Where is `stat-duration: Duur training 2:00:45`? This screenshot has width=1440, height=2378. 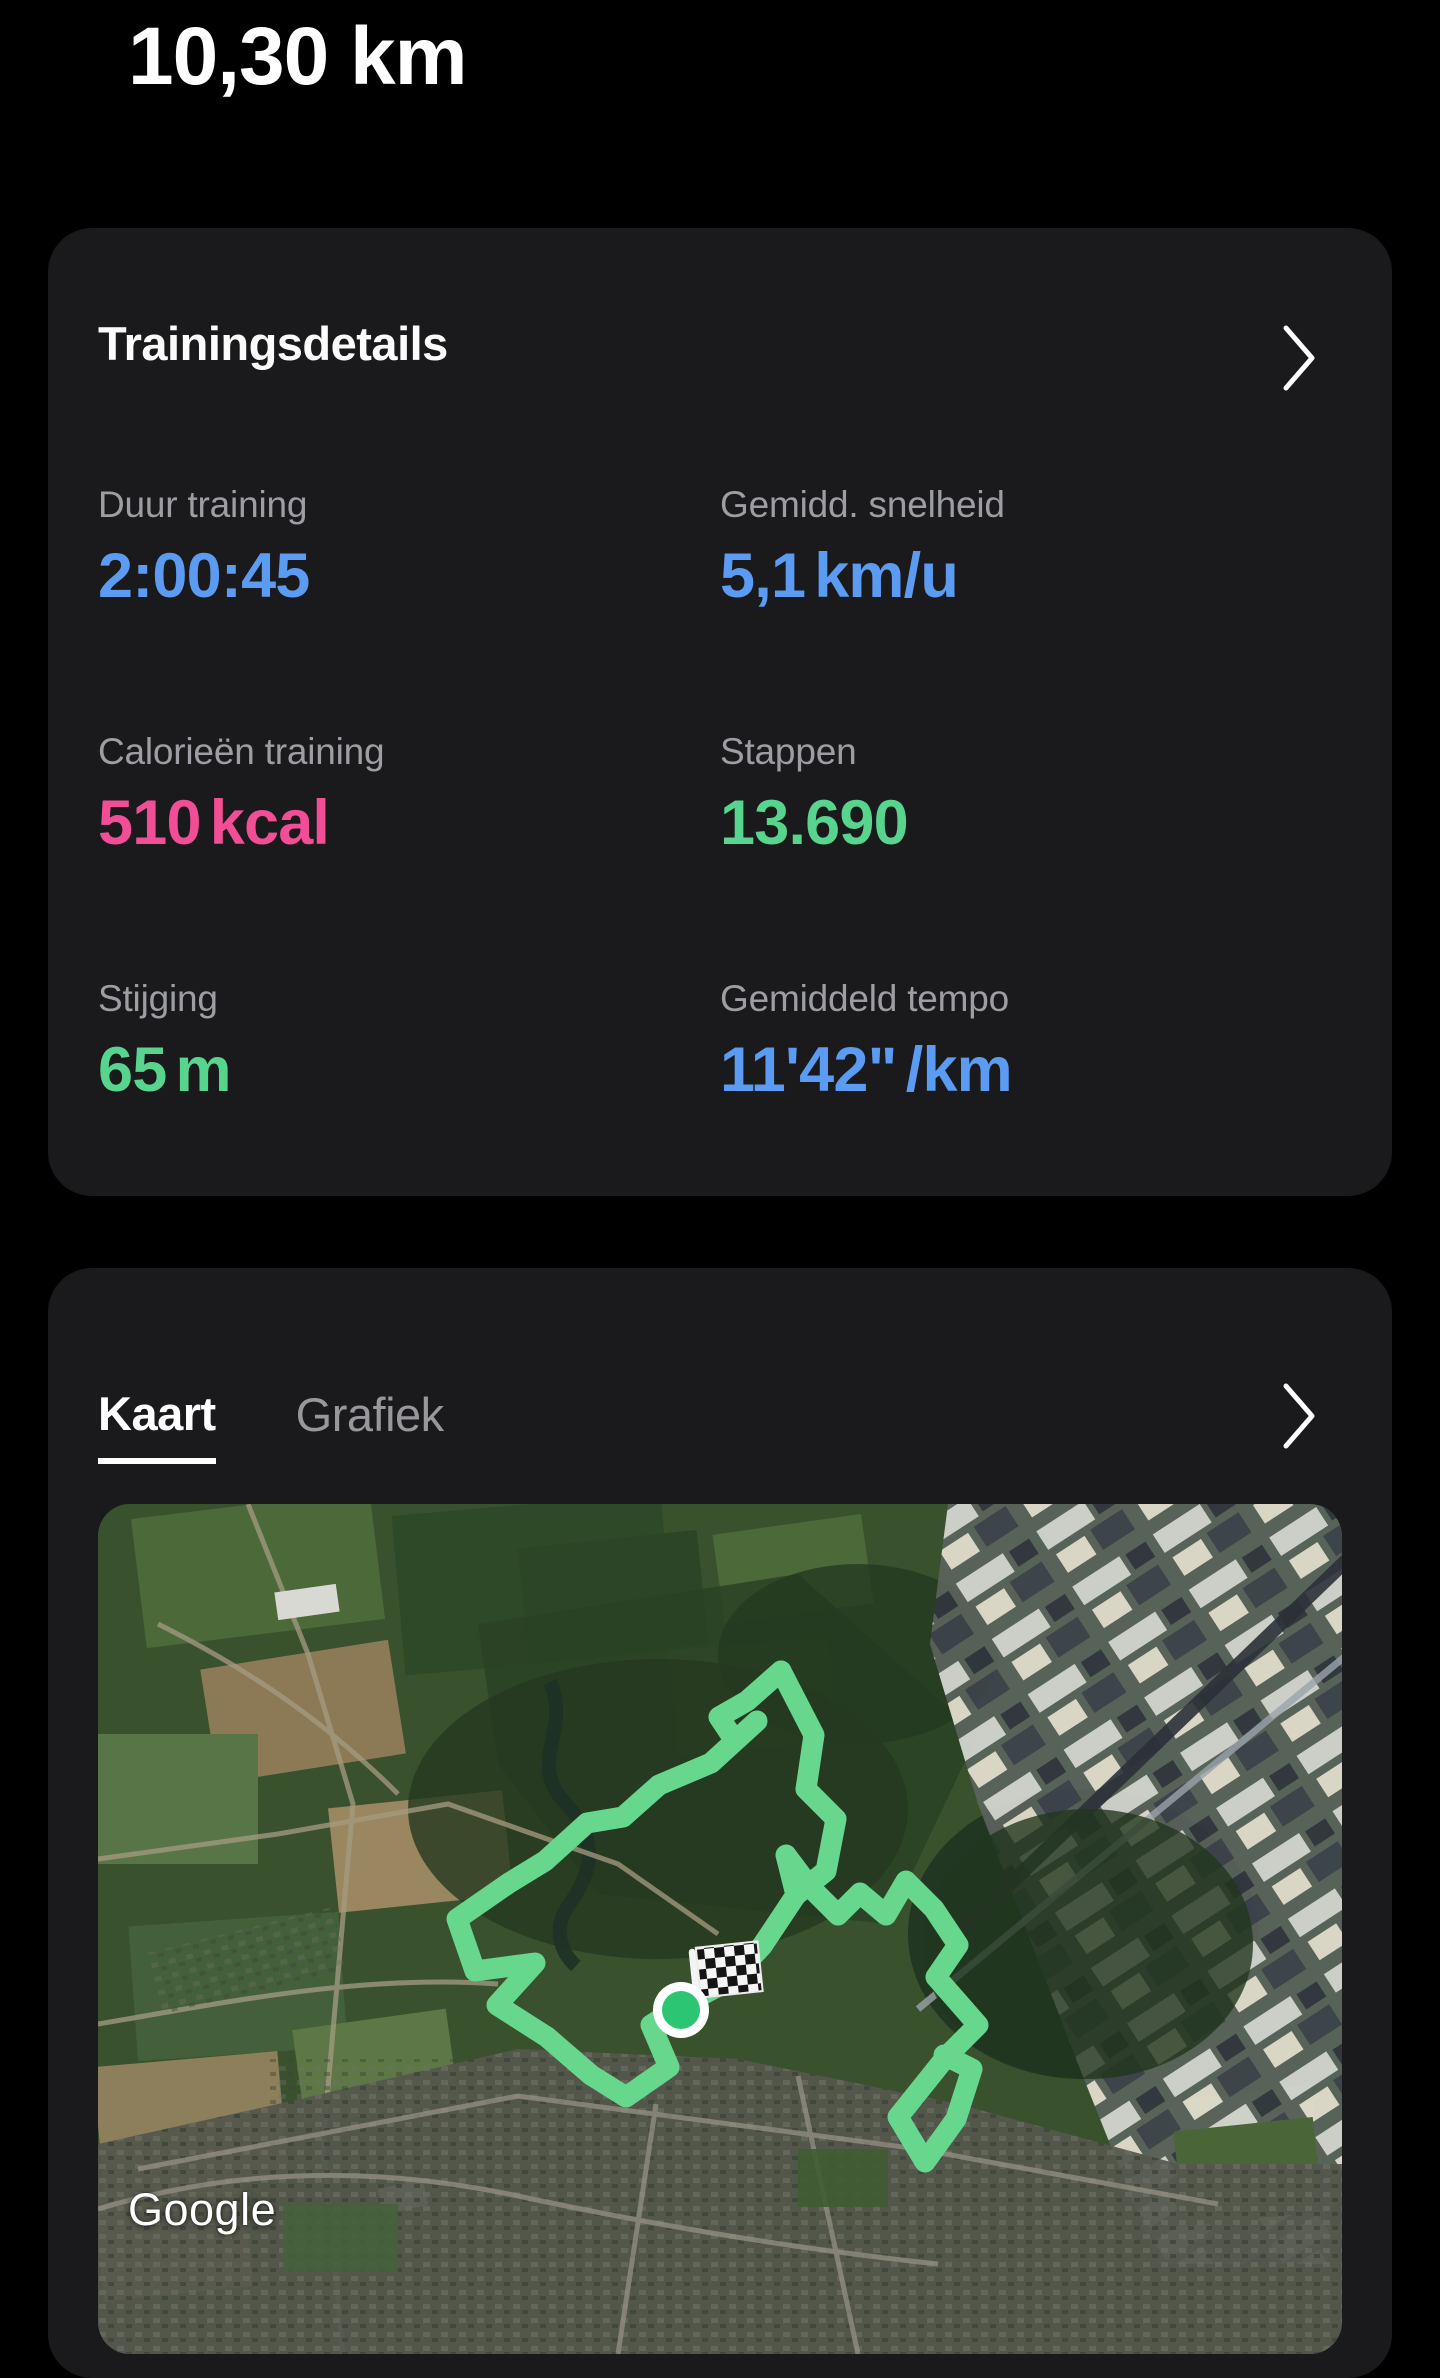 stat-duration: Duur training 2:00:45 is located at coordinates (409, 546).